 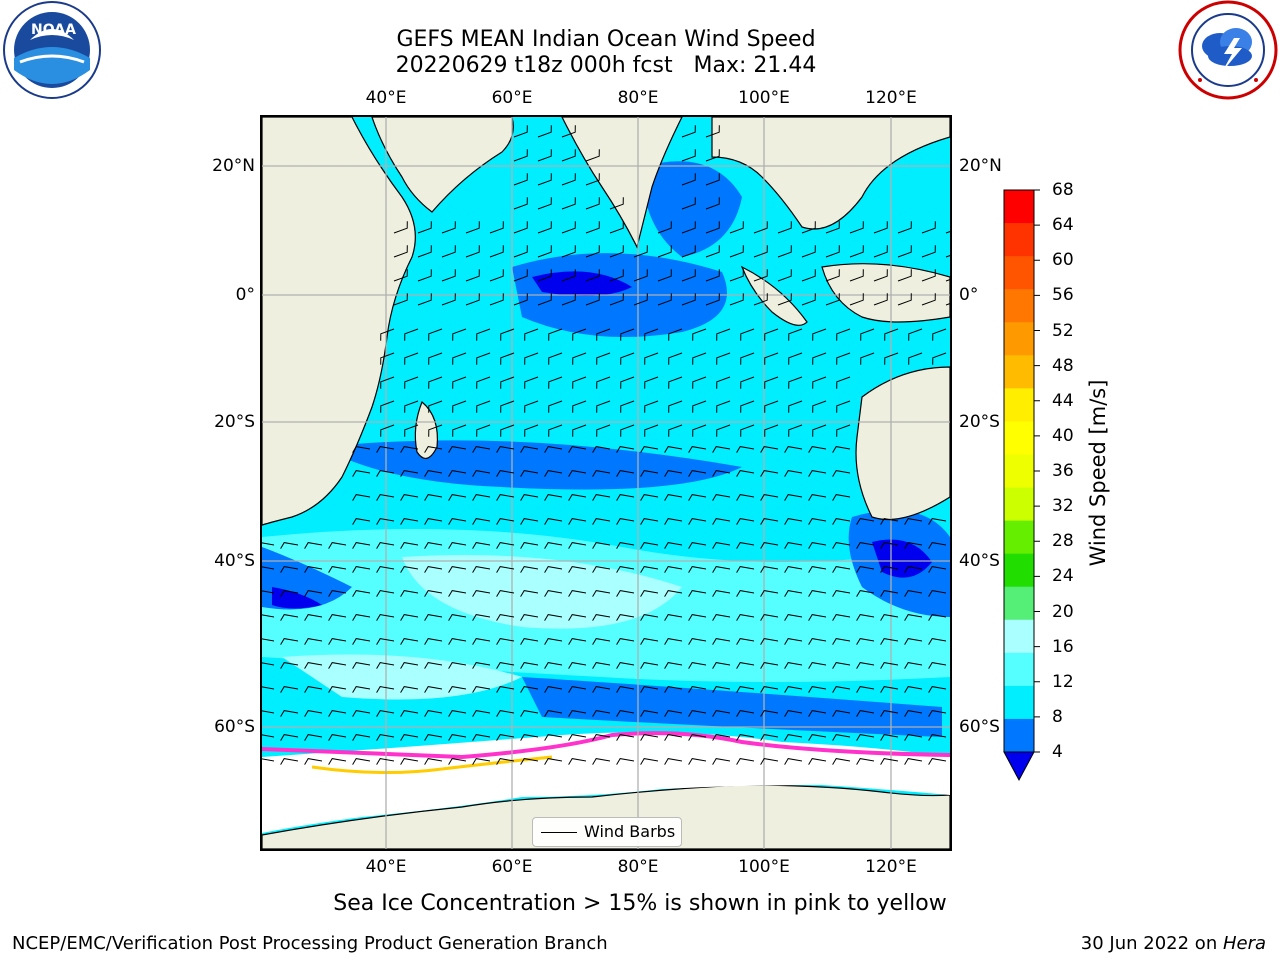 I want to click on colorbar-tick-label: 32, so click(x=1063, y=506).